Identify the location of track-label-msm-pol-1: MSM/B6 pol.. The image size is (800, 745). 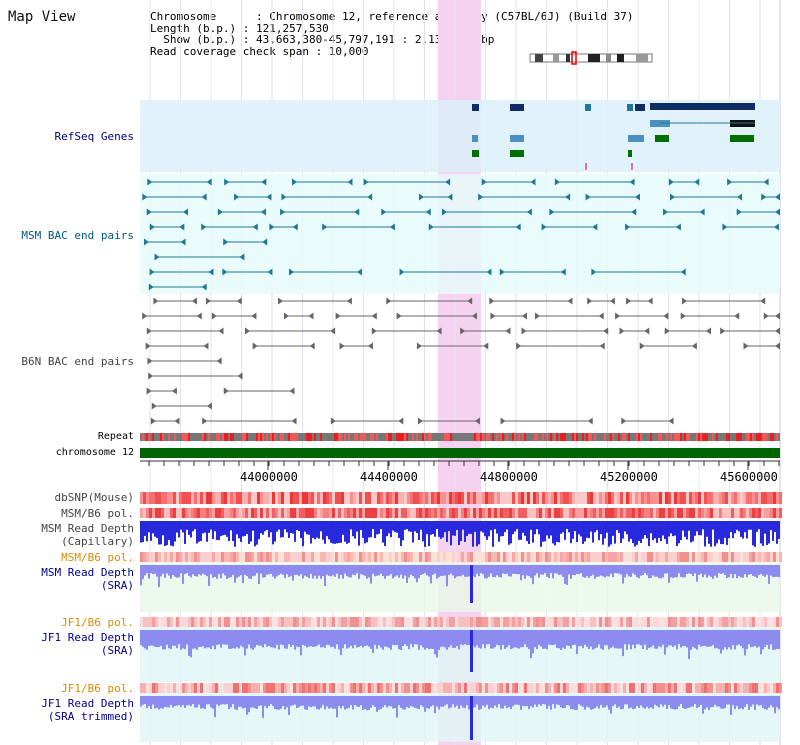
(97, 513).